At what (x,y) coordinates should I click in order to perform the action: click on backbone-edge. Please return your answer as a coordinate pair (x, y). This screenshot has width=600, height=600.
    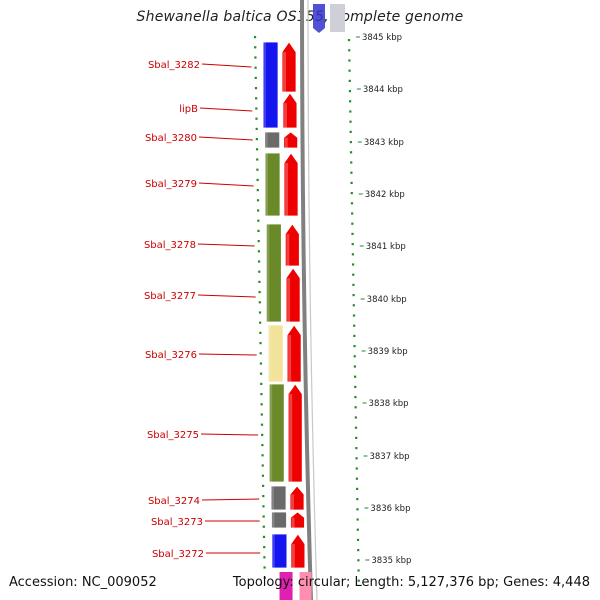
    Looking at the image, I should click on (312, 300).